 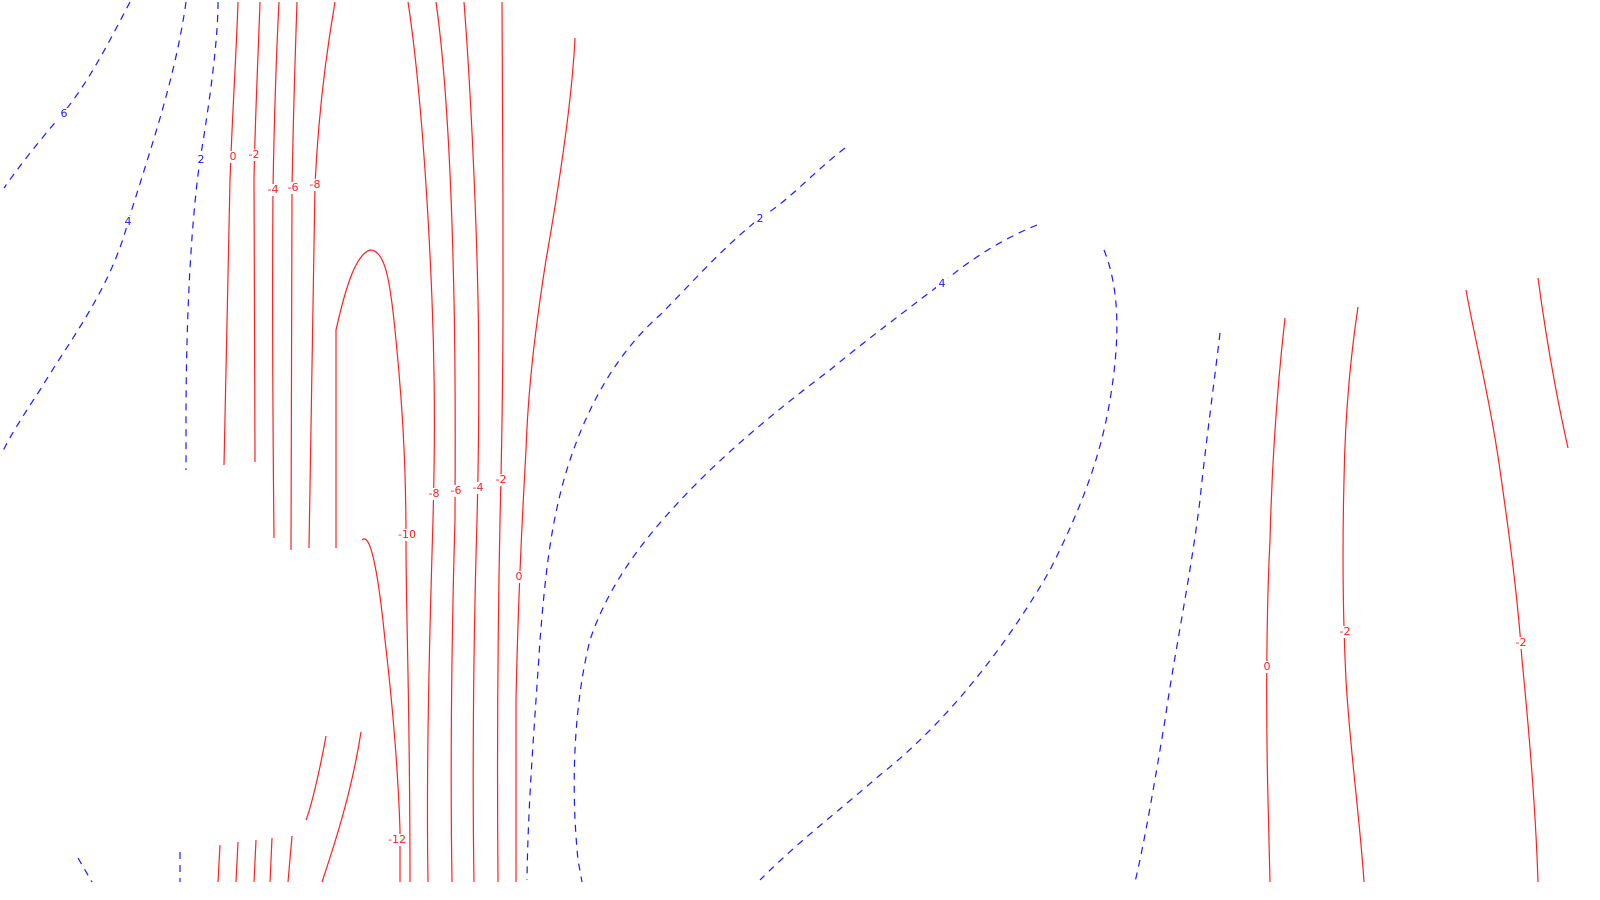 What do you see at coordinates (275, 270) in the screenshot?
I see `contour-line-m4-top` at bounding box center [275, 270].